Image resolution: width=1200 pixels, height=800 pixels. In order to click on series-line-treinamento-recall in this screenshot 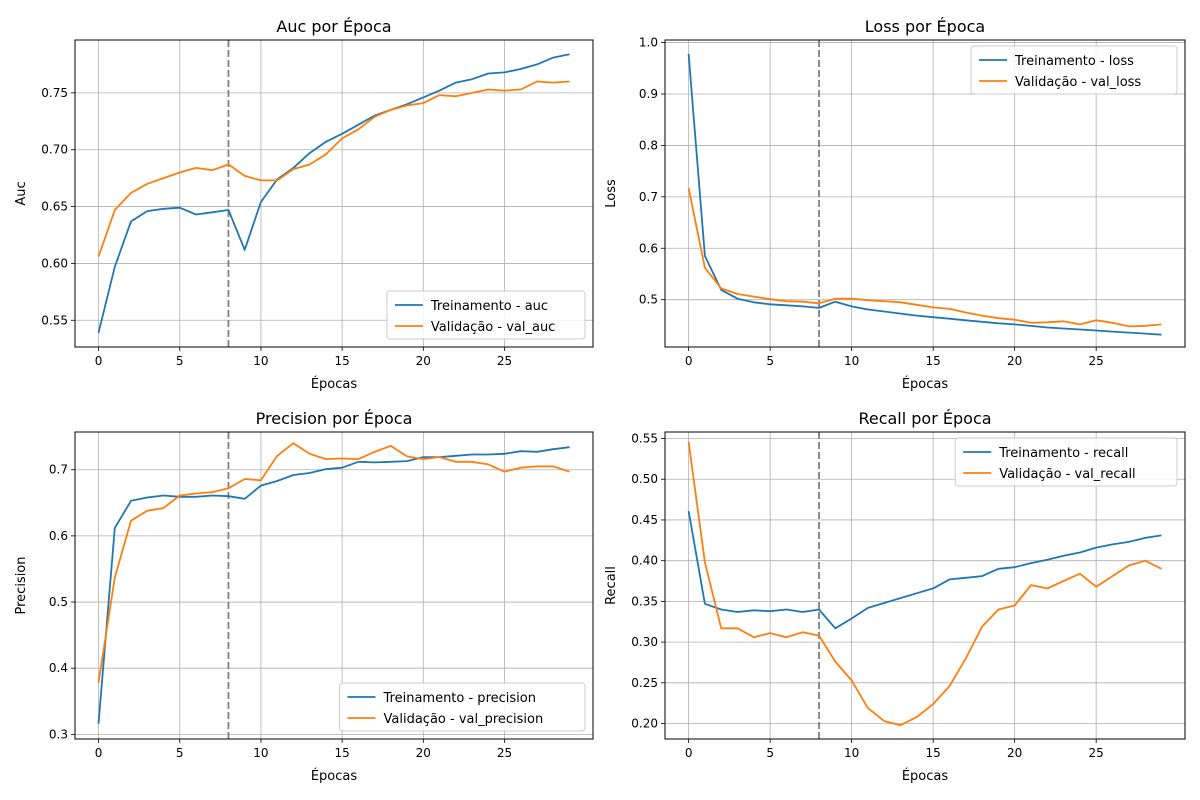, I will do `click(924, 570)`.